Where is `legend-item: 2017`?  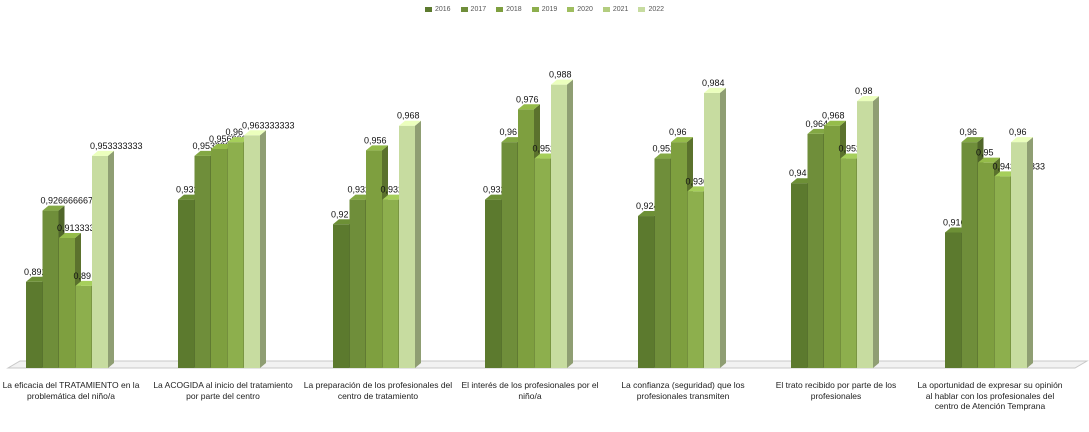
legend-item: 2017 is located at coordinates (473, 9).